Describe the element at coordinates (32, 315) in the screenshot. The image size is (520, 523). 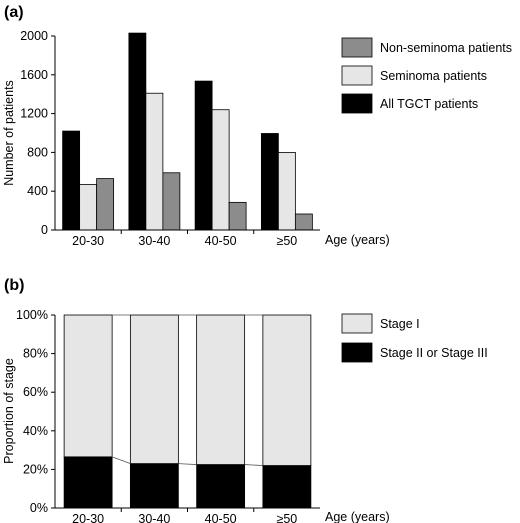
I see `panel-b-y-tick-label: 100%` at that location.